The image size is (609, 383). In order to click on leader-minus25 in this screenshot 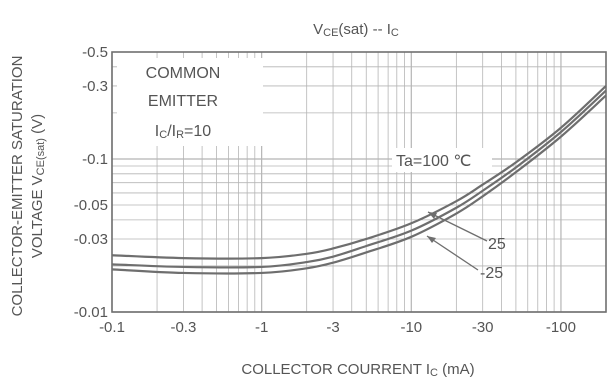, I will do `click(452, 253)`.